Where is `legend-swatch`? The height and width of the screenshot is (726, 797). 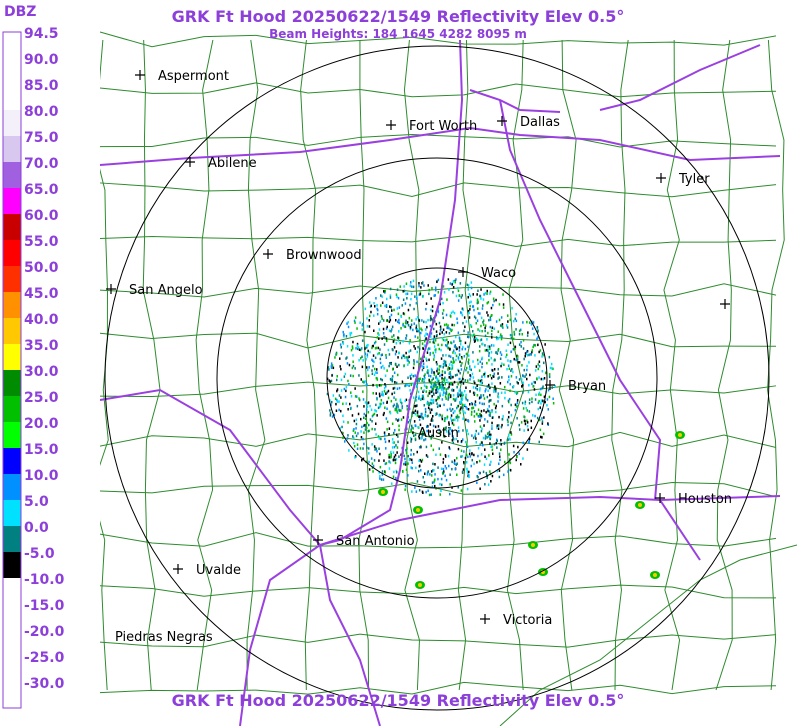 legend-swatch is located at coordinates (12, 97).